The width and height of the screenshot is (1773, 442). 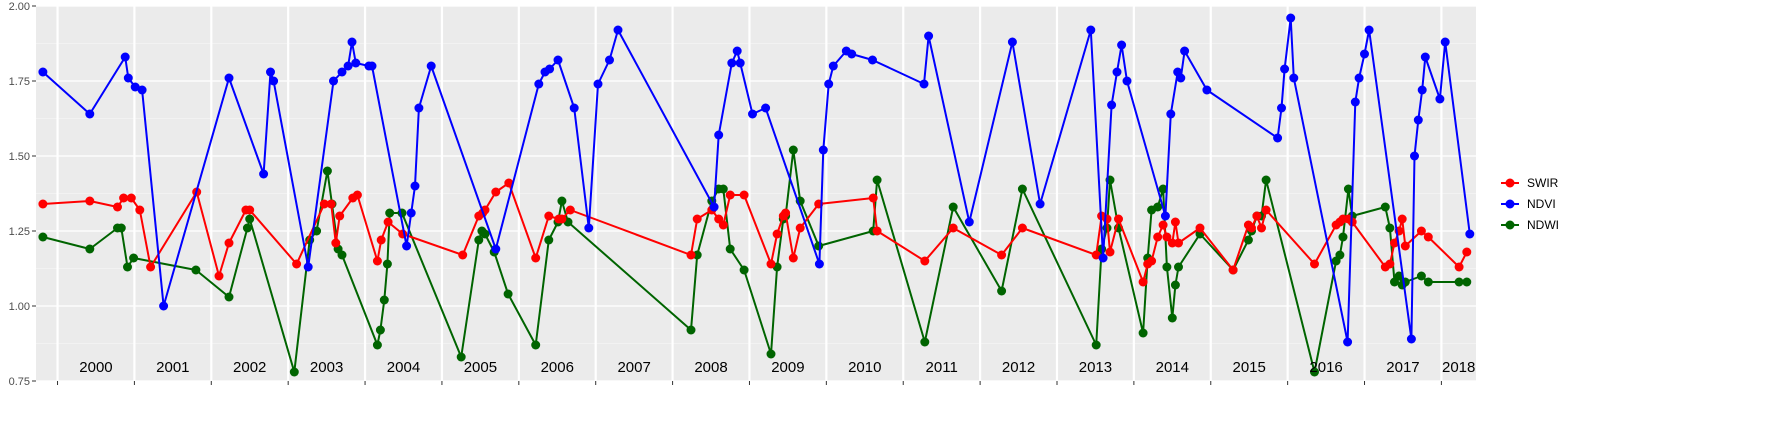 I want to click on year-label: 2009, so click(x=787, y=367).